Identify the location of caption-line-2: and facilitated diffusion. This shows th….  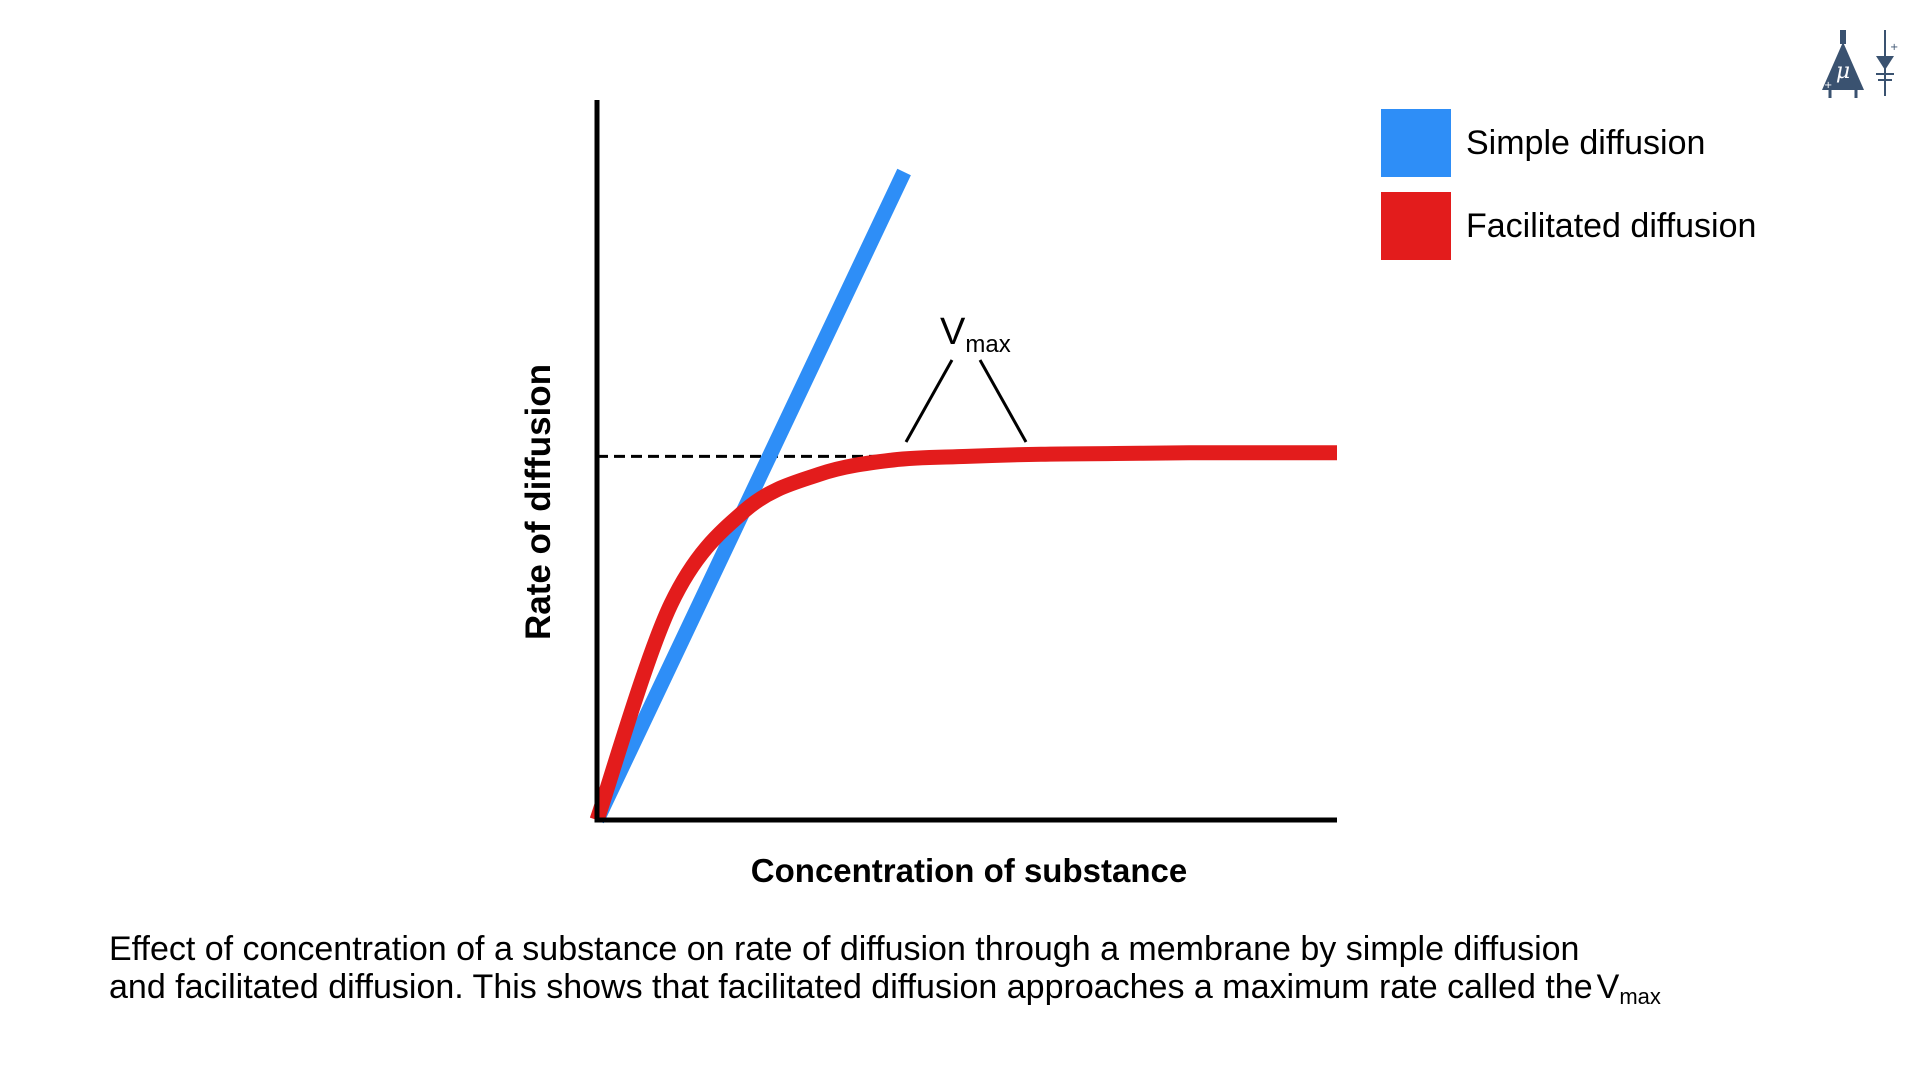
(984, 988).